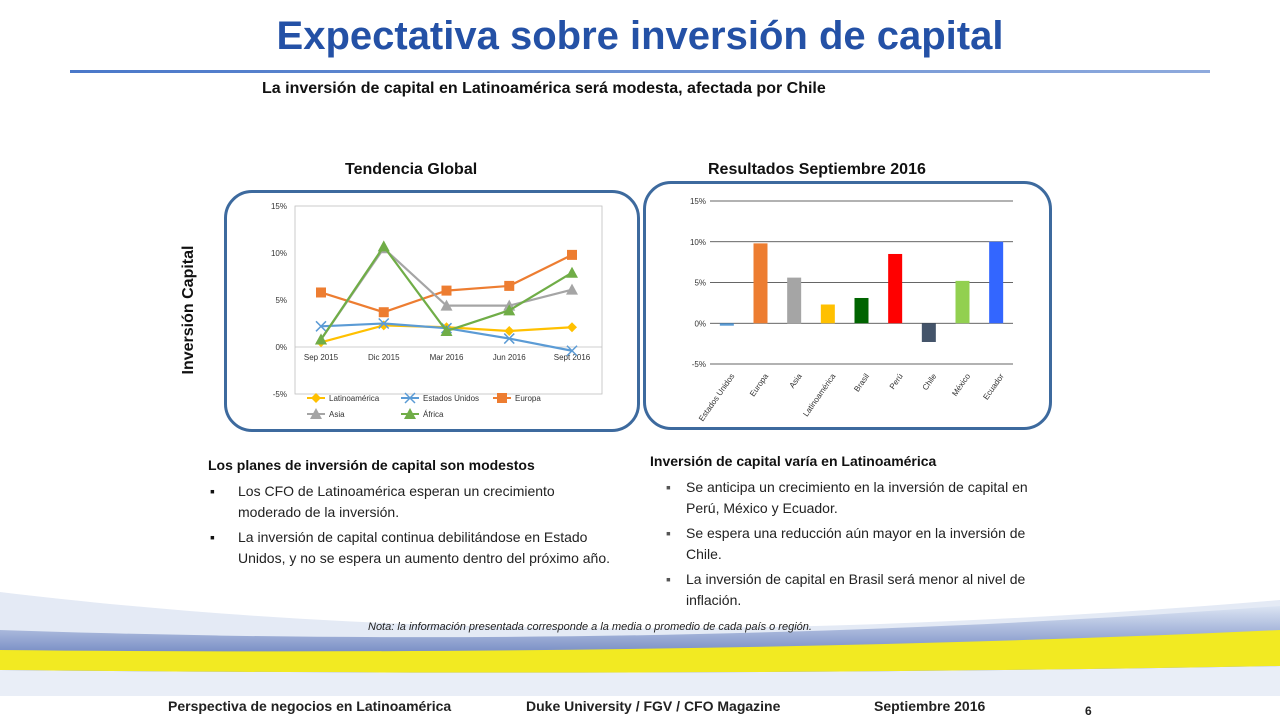 This screenshot has height=720, width=1280. Describe the element at coordinates (930, 382) in the screenshot. I see `x-tick-label: Chile` at that location.